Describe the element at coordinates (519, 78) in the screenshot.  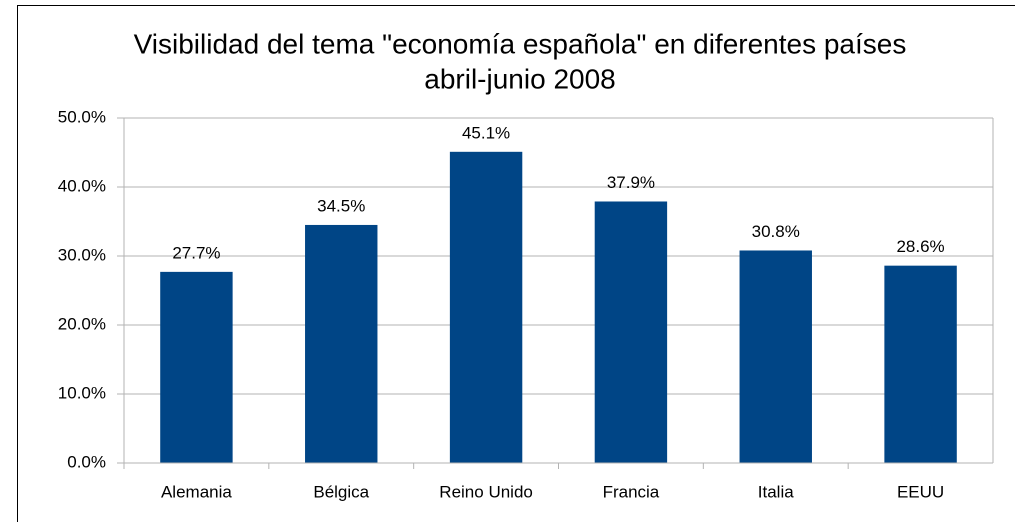
I see `chart-subtitle: abril-junio 2008` at that location.